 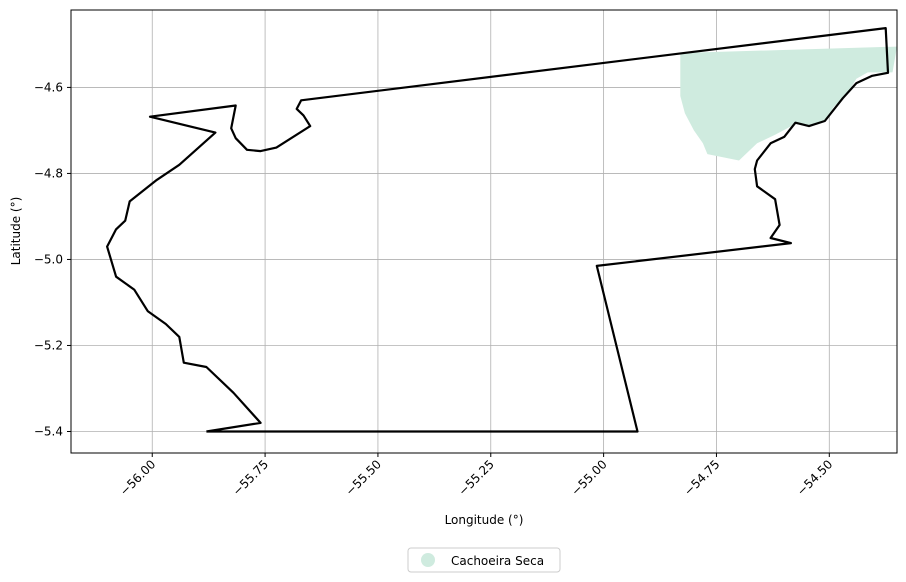 I want to click on y-axis-ticks: −4.6 −4.8 −5.0 −5.2 −5.4, so click(x=52, y=259).